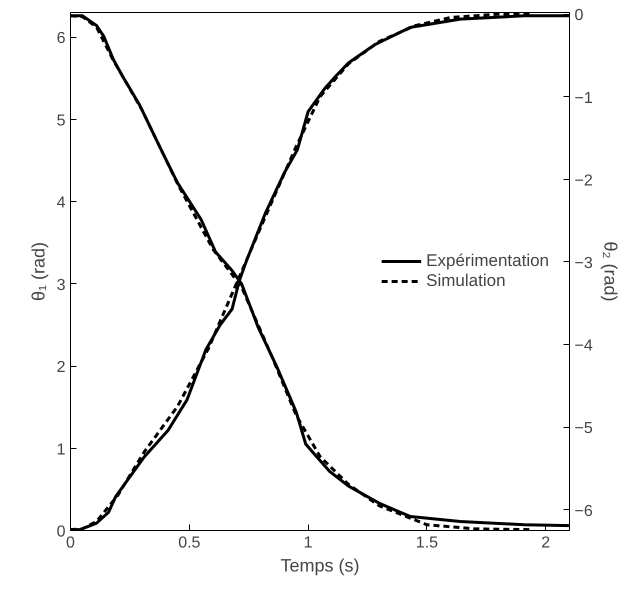  I want to click on x-tick-label: 2, so click(545, 543).